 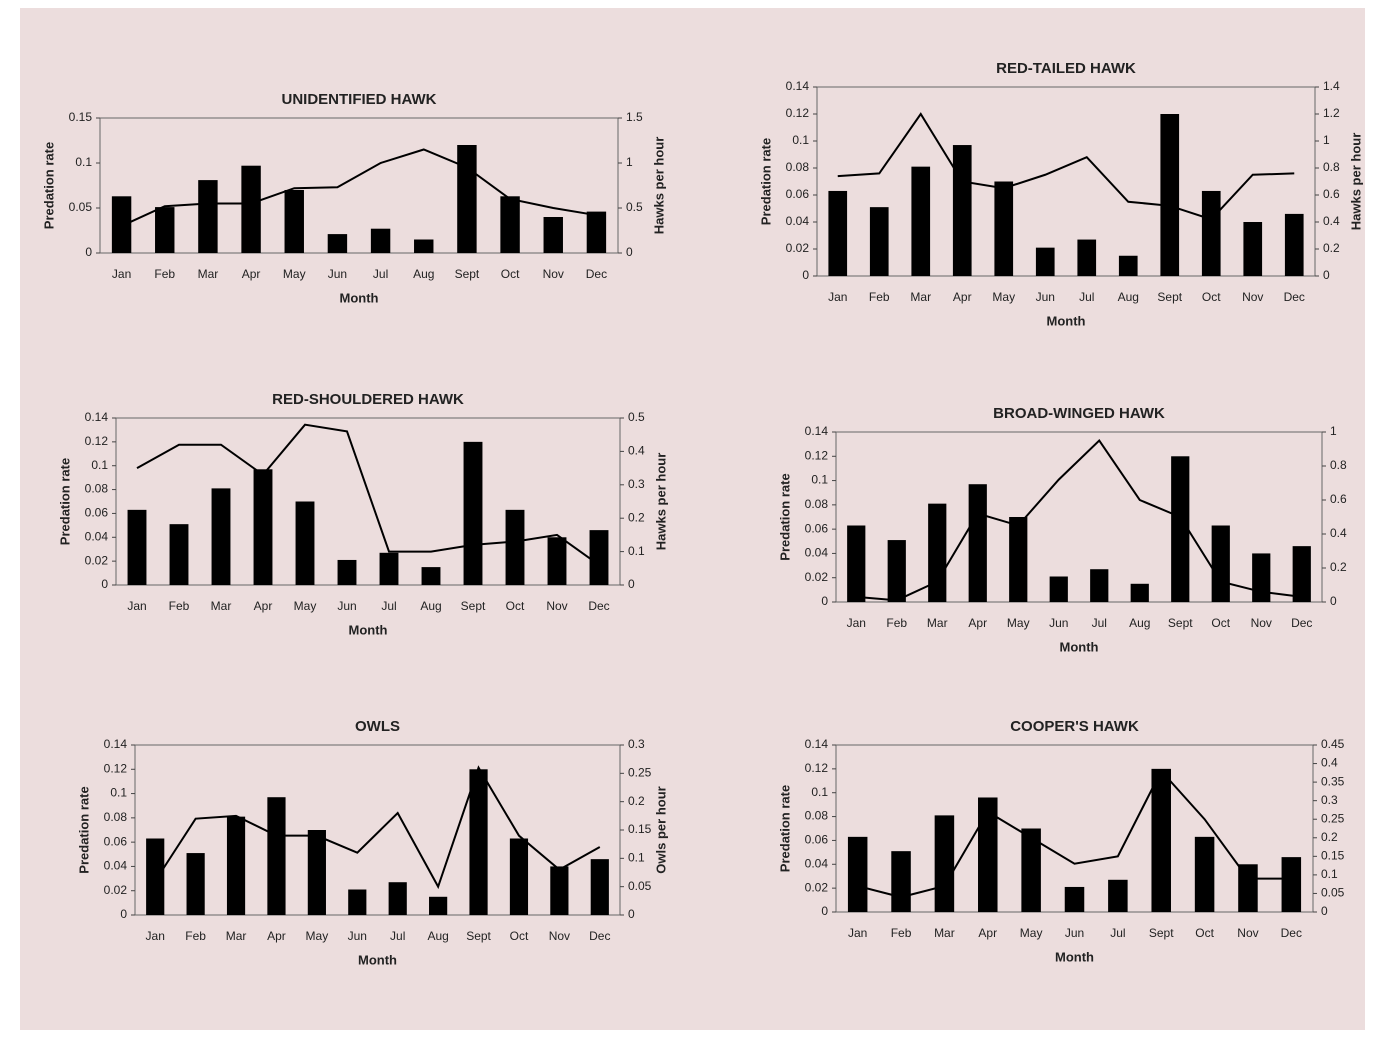 I want to click on y-tick-label: 0, so click(x=824, y=911).